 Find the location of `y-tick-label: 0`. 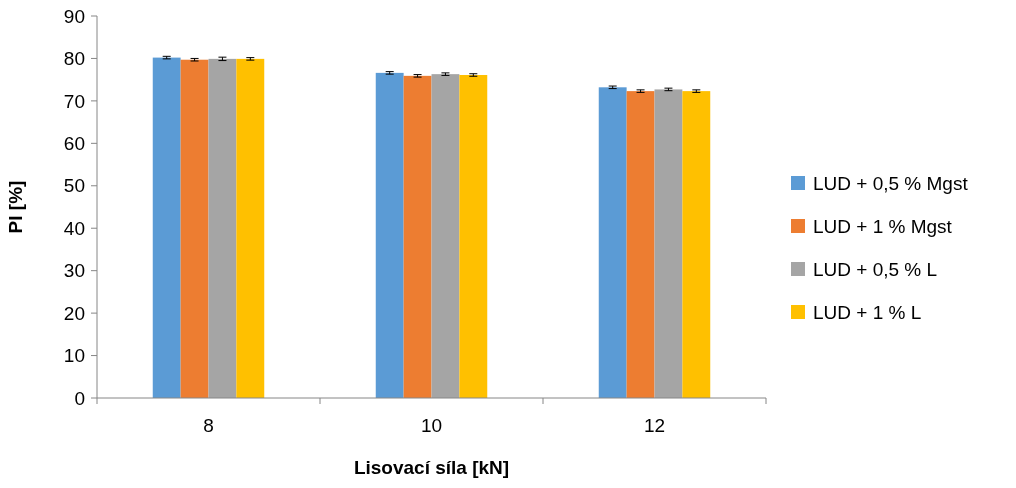

y-tick-label: 0 is located at coordinates (79, 398).